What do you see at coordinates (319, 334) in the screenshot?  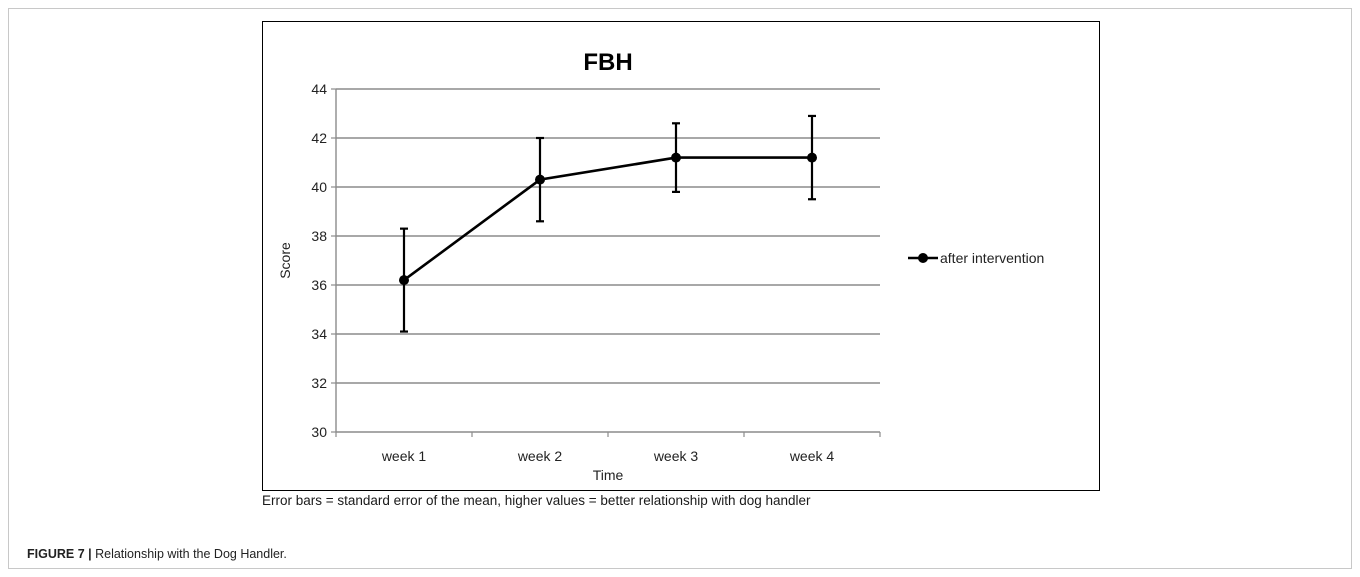 I see `y-tick-label: 34` at bounding box center [319, 334].